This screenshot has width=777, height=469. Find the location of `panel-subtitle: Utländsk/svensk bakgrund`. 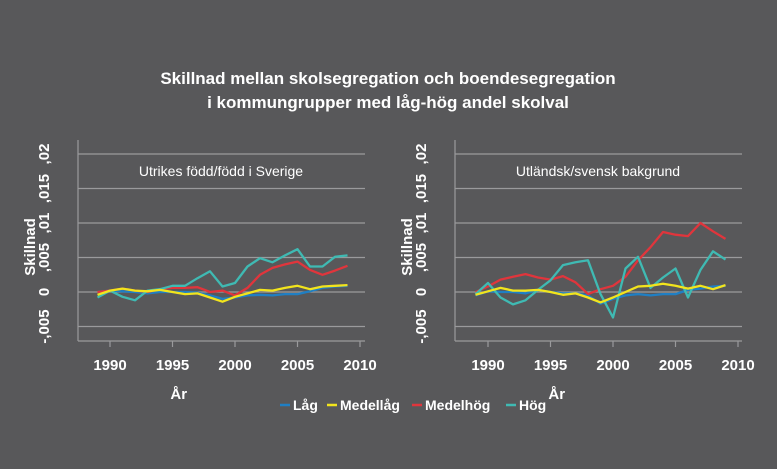

panel-subtitle: Utländsk/svensk bakgrund is located at coordinates (598, 171).